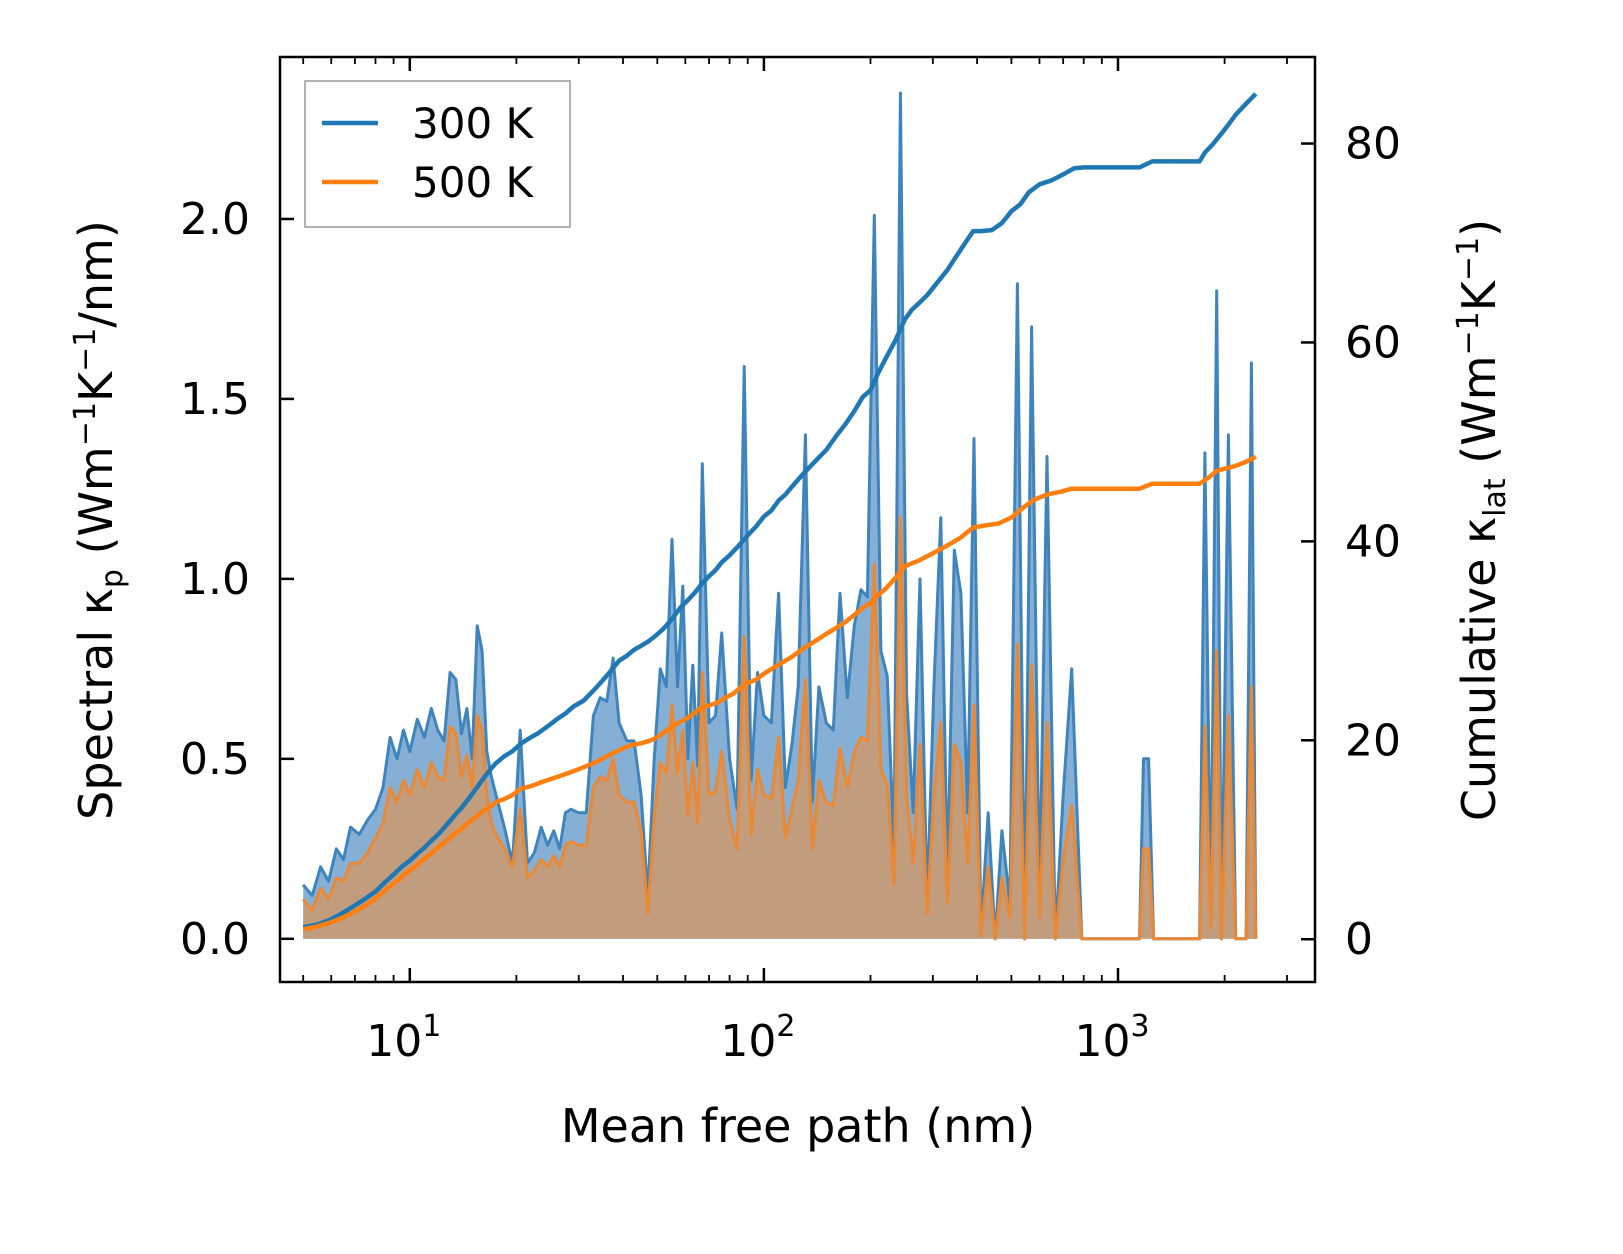  What do you see at coordinates (1373, 342) in the screenshot?
I see `y-right-tick-label: 60` at bounding box center [1373, 342].